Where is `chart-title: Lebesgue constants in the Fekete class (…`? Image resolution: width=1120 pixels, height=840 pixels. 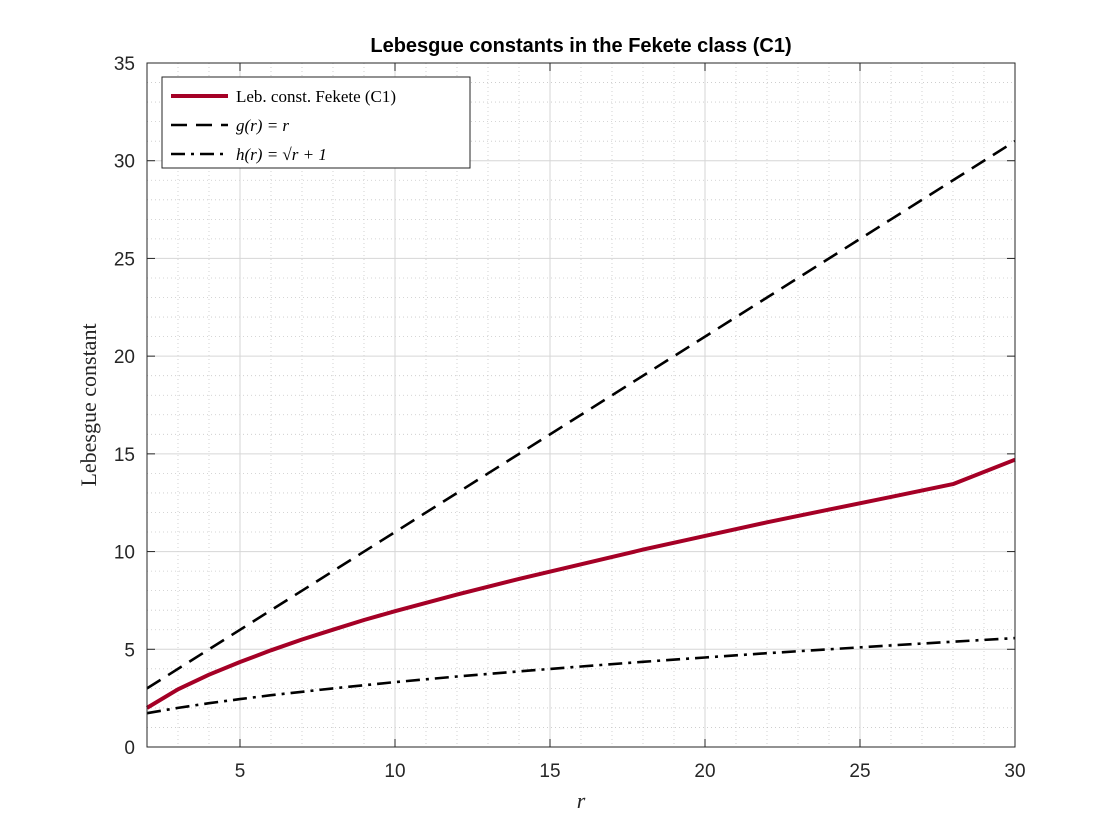
chart-title: Lebesgue constants in the Fekete class (… is located at coordinates (580, 46).